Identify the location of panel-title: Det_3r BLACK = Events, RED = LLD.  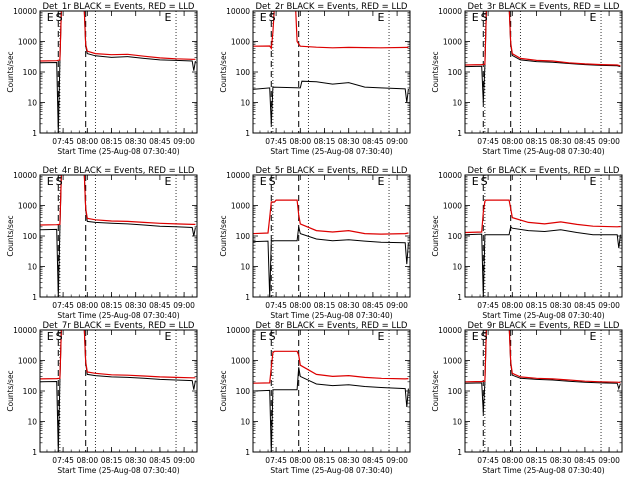
(544, 7).